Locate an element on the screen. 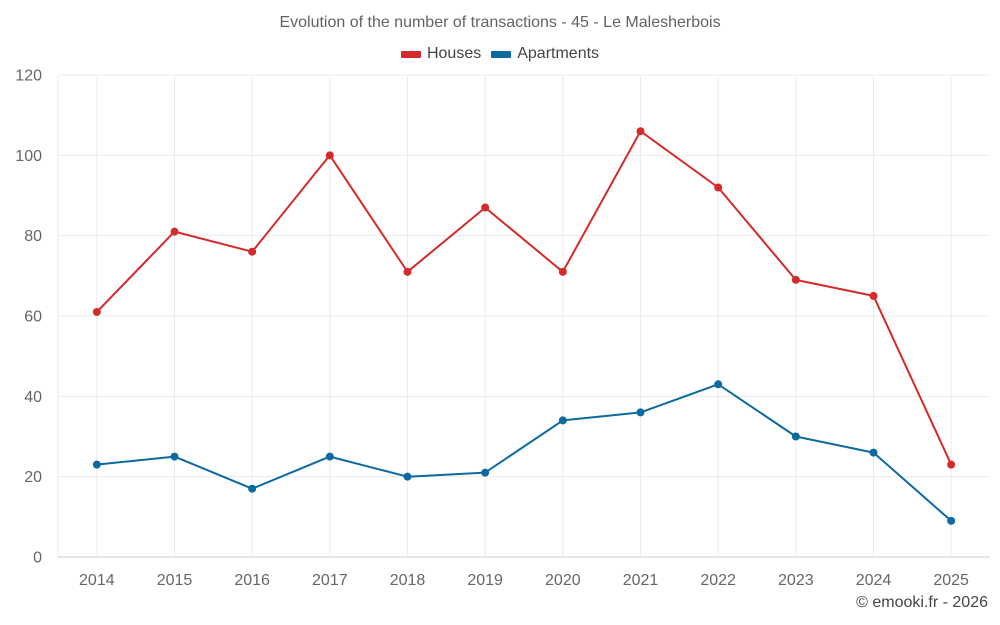  data-point-houses-2015 is located at coordinates (174, 231).